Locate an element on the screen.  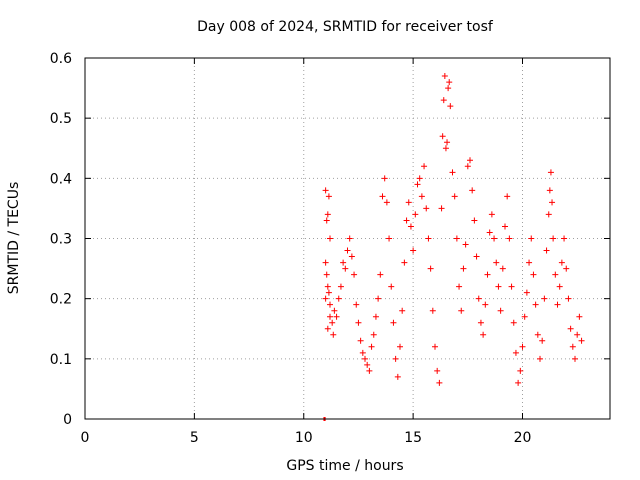
y-tick-labels: 0 0.1 0.2 0.3 0.4 0.5 0.6 is located at coordinates (61, 239).